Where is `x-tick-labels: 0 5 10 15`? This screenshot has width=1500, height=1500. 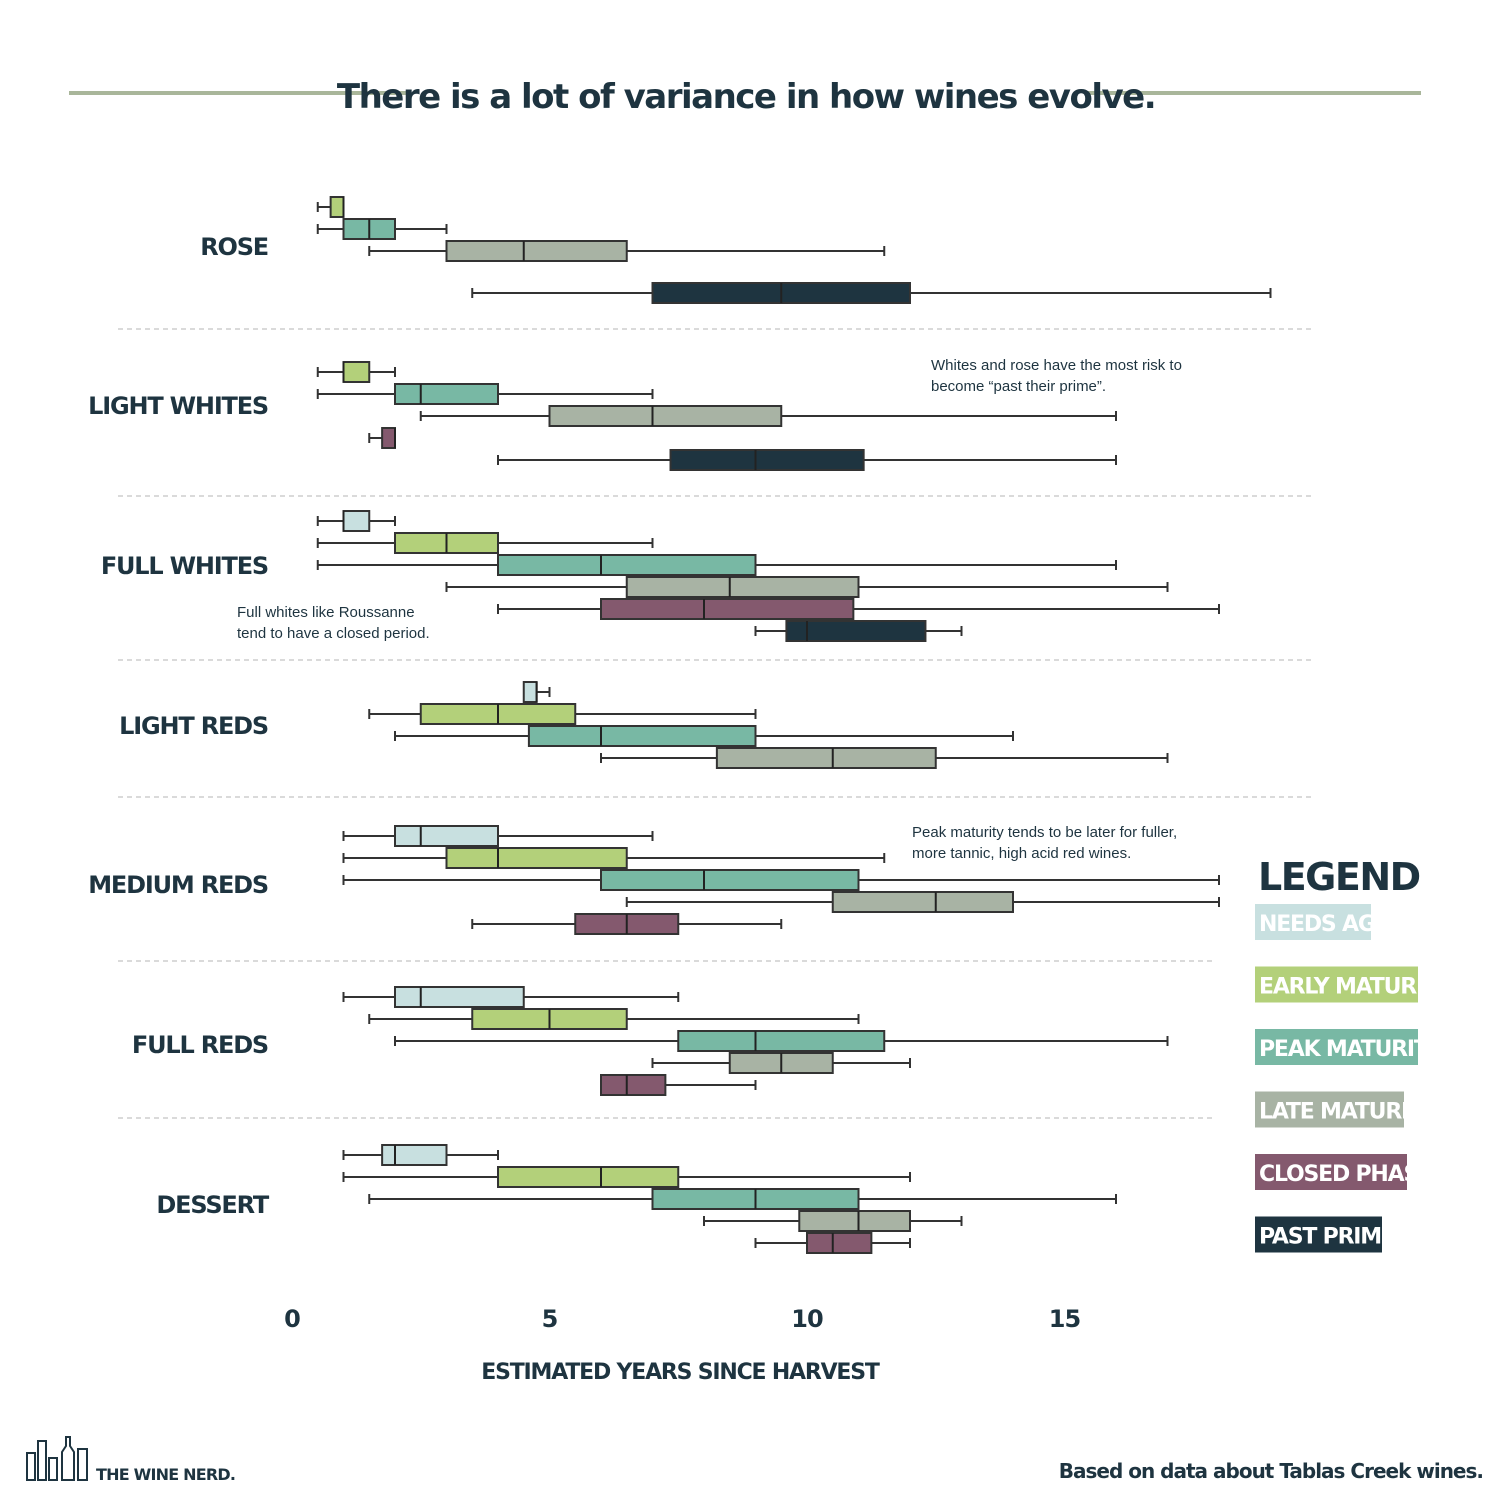
x-tick-labels: 0 5 10 15 is located at coordinates (682, 1319).